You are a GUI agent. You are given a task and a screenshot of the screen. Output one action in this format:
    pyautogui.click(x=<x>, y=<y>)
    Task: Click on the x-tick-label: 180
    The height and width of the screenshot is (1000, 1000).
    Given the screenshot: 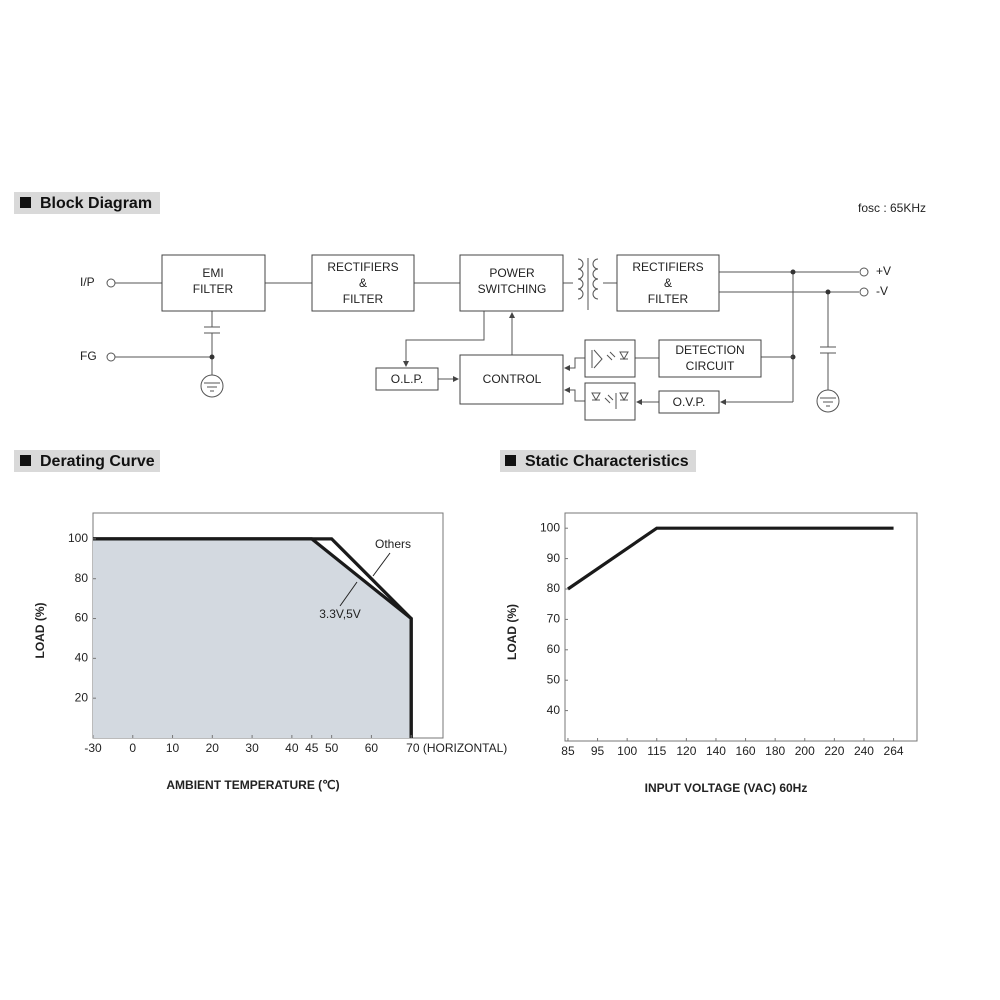 What is the action you would take?
    pyautogui.click(x=775, y=751)
    